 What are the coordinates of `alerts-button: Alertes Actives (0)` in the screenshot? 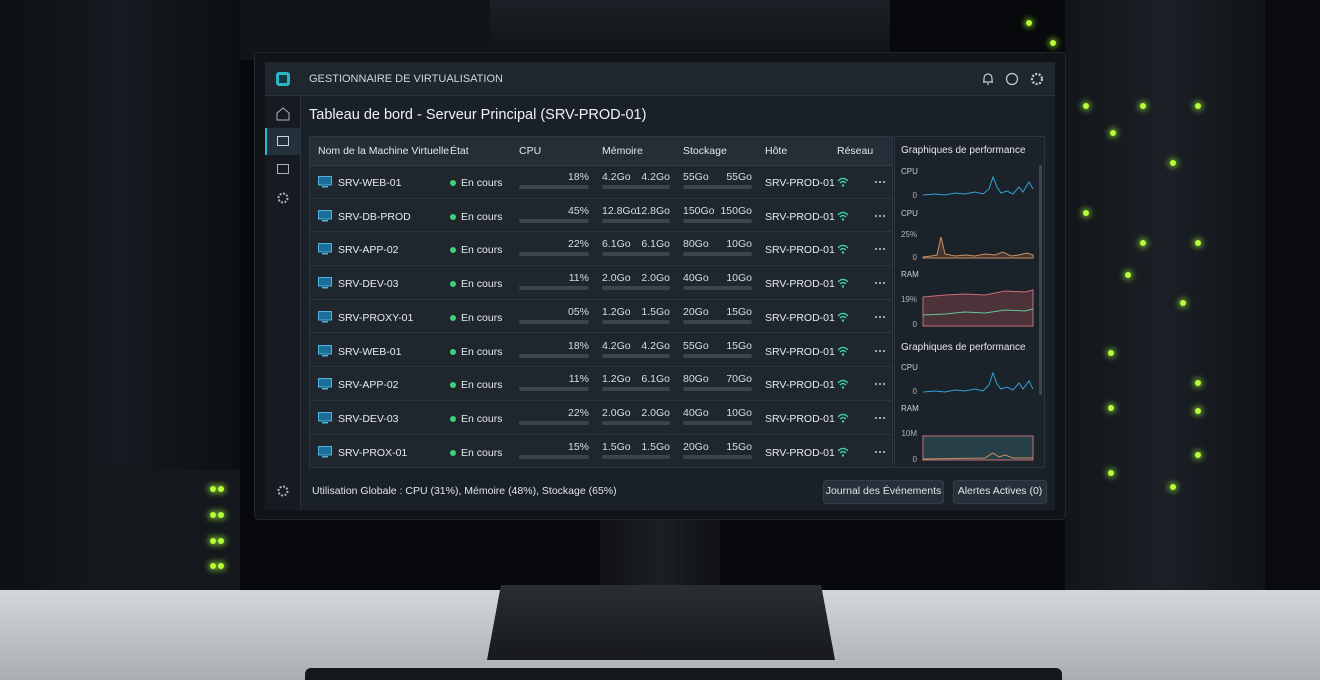 It's located at (1000, 492).